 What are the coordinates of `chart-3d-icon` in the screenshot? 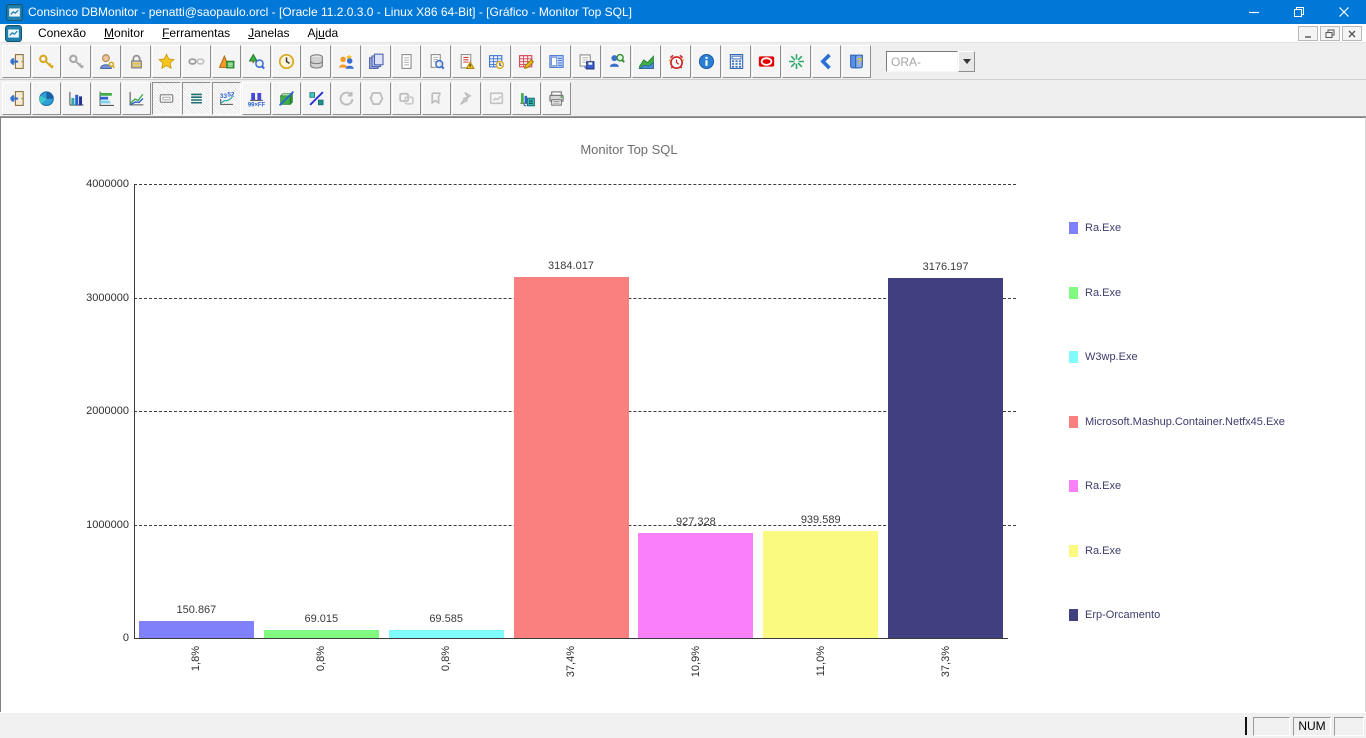 It's located at (286, 98).